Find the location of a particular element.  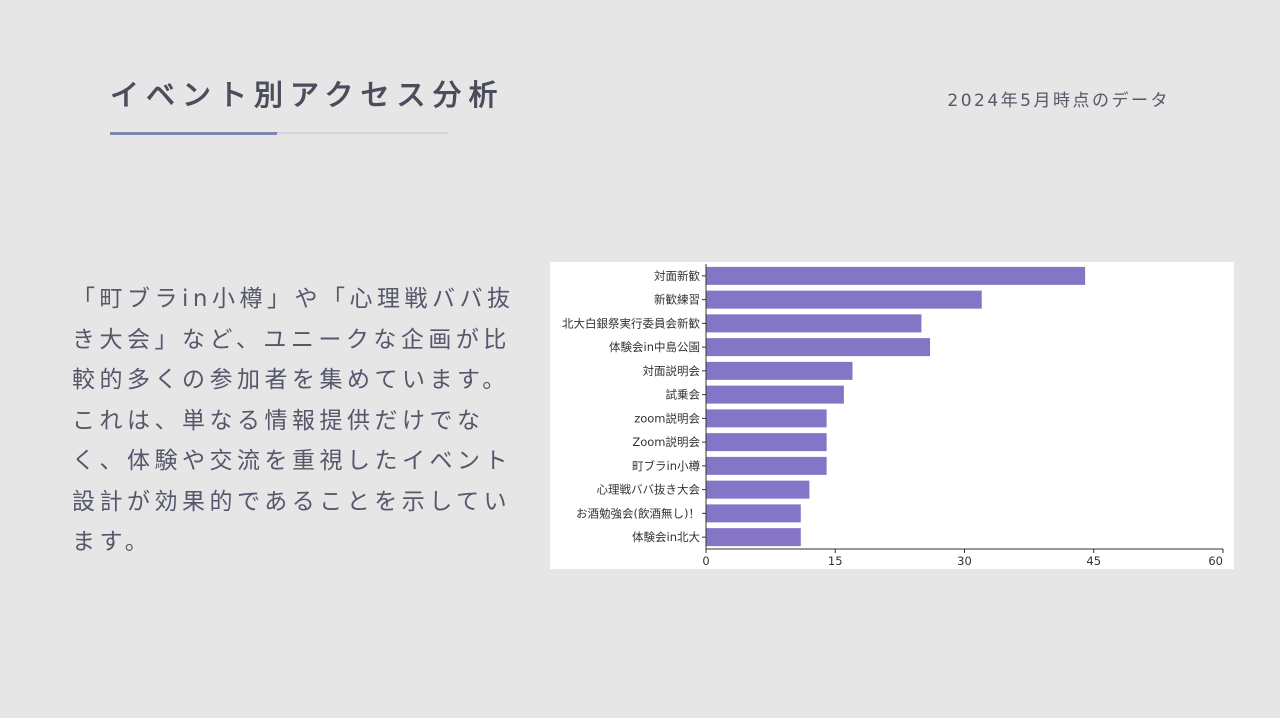

x-ticks-group: 0 15 30 45 60 is located at coordinates (963, 558).